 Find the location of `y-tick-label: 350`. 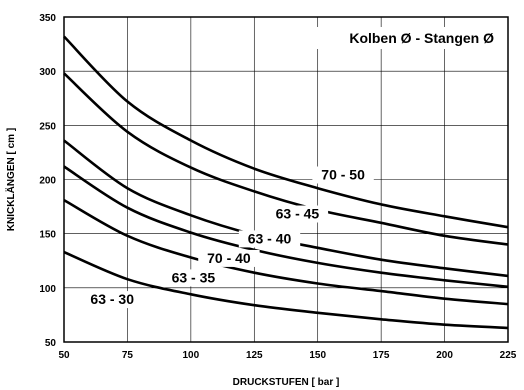

y-tick-label: 350 is located at coordinates (47, 18).